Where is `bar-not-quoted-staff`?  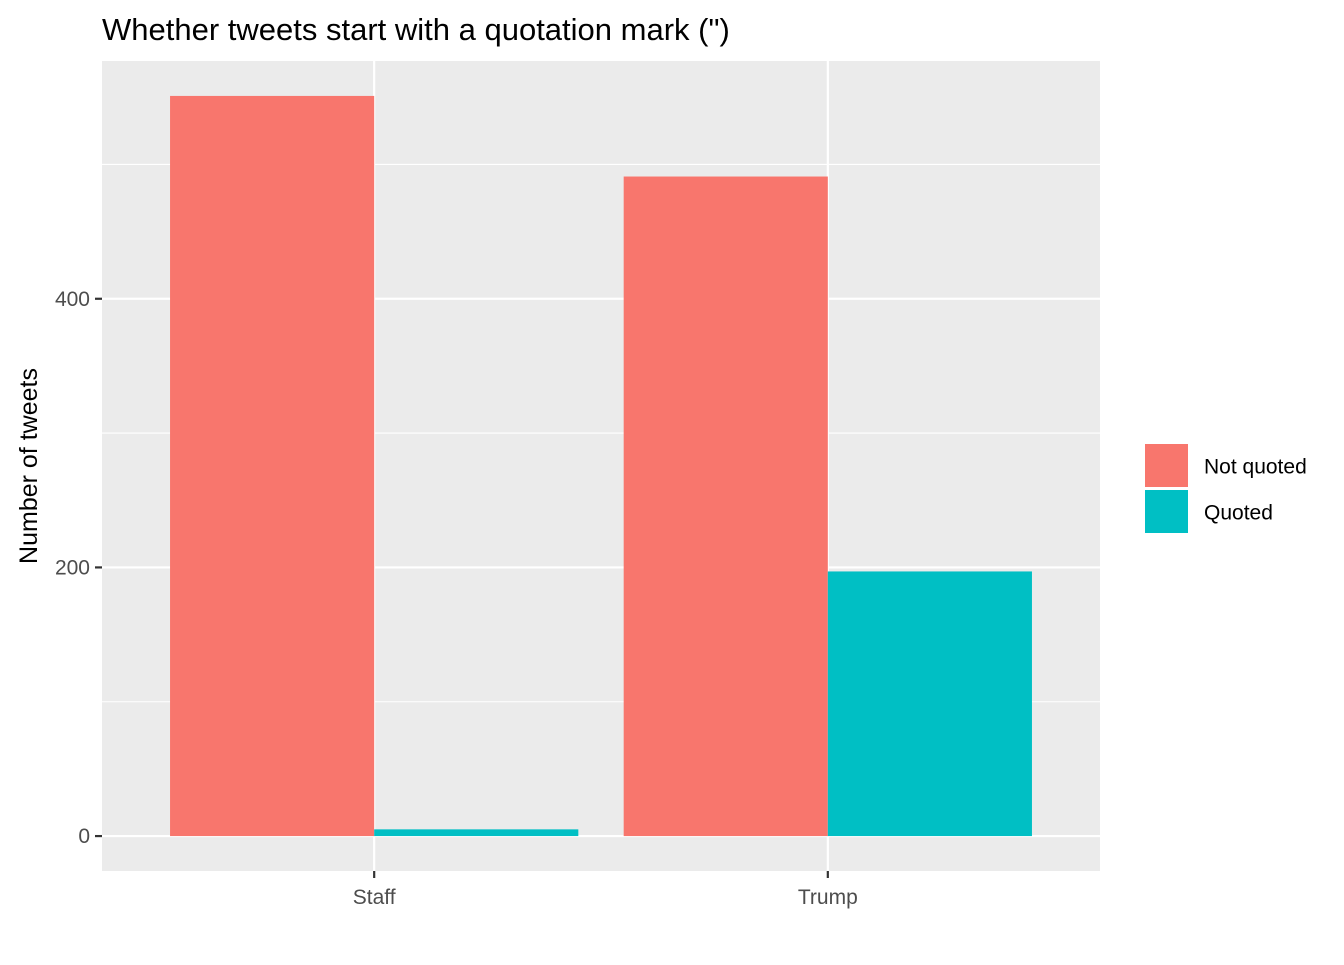 bar-not-quoted-staff is located at coordinates (272, 466).